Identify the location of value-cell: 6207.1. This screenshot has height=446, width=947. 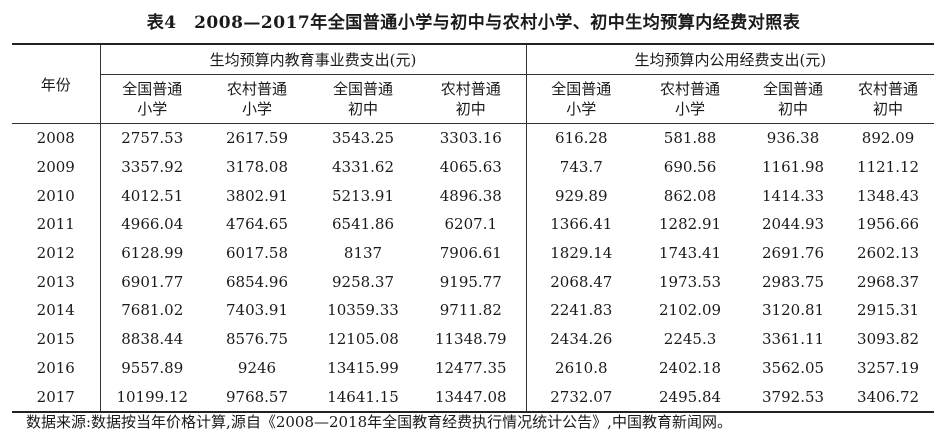
(471, 224).